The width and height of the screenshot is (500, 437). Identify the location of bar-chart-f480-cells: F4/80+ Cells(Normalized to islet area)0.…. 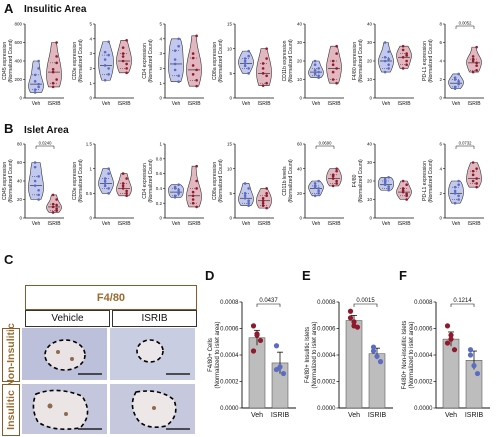
(252, 358).